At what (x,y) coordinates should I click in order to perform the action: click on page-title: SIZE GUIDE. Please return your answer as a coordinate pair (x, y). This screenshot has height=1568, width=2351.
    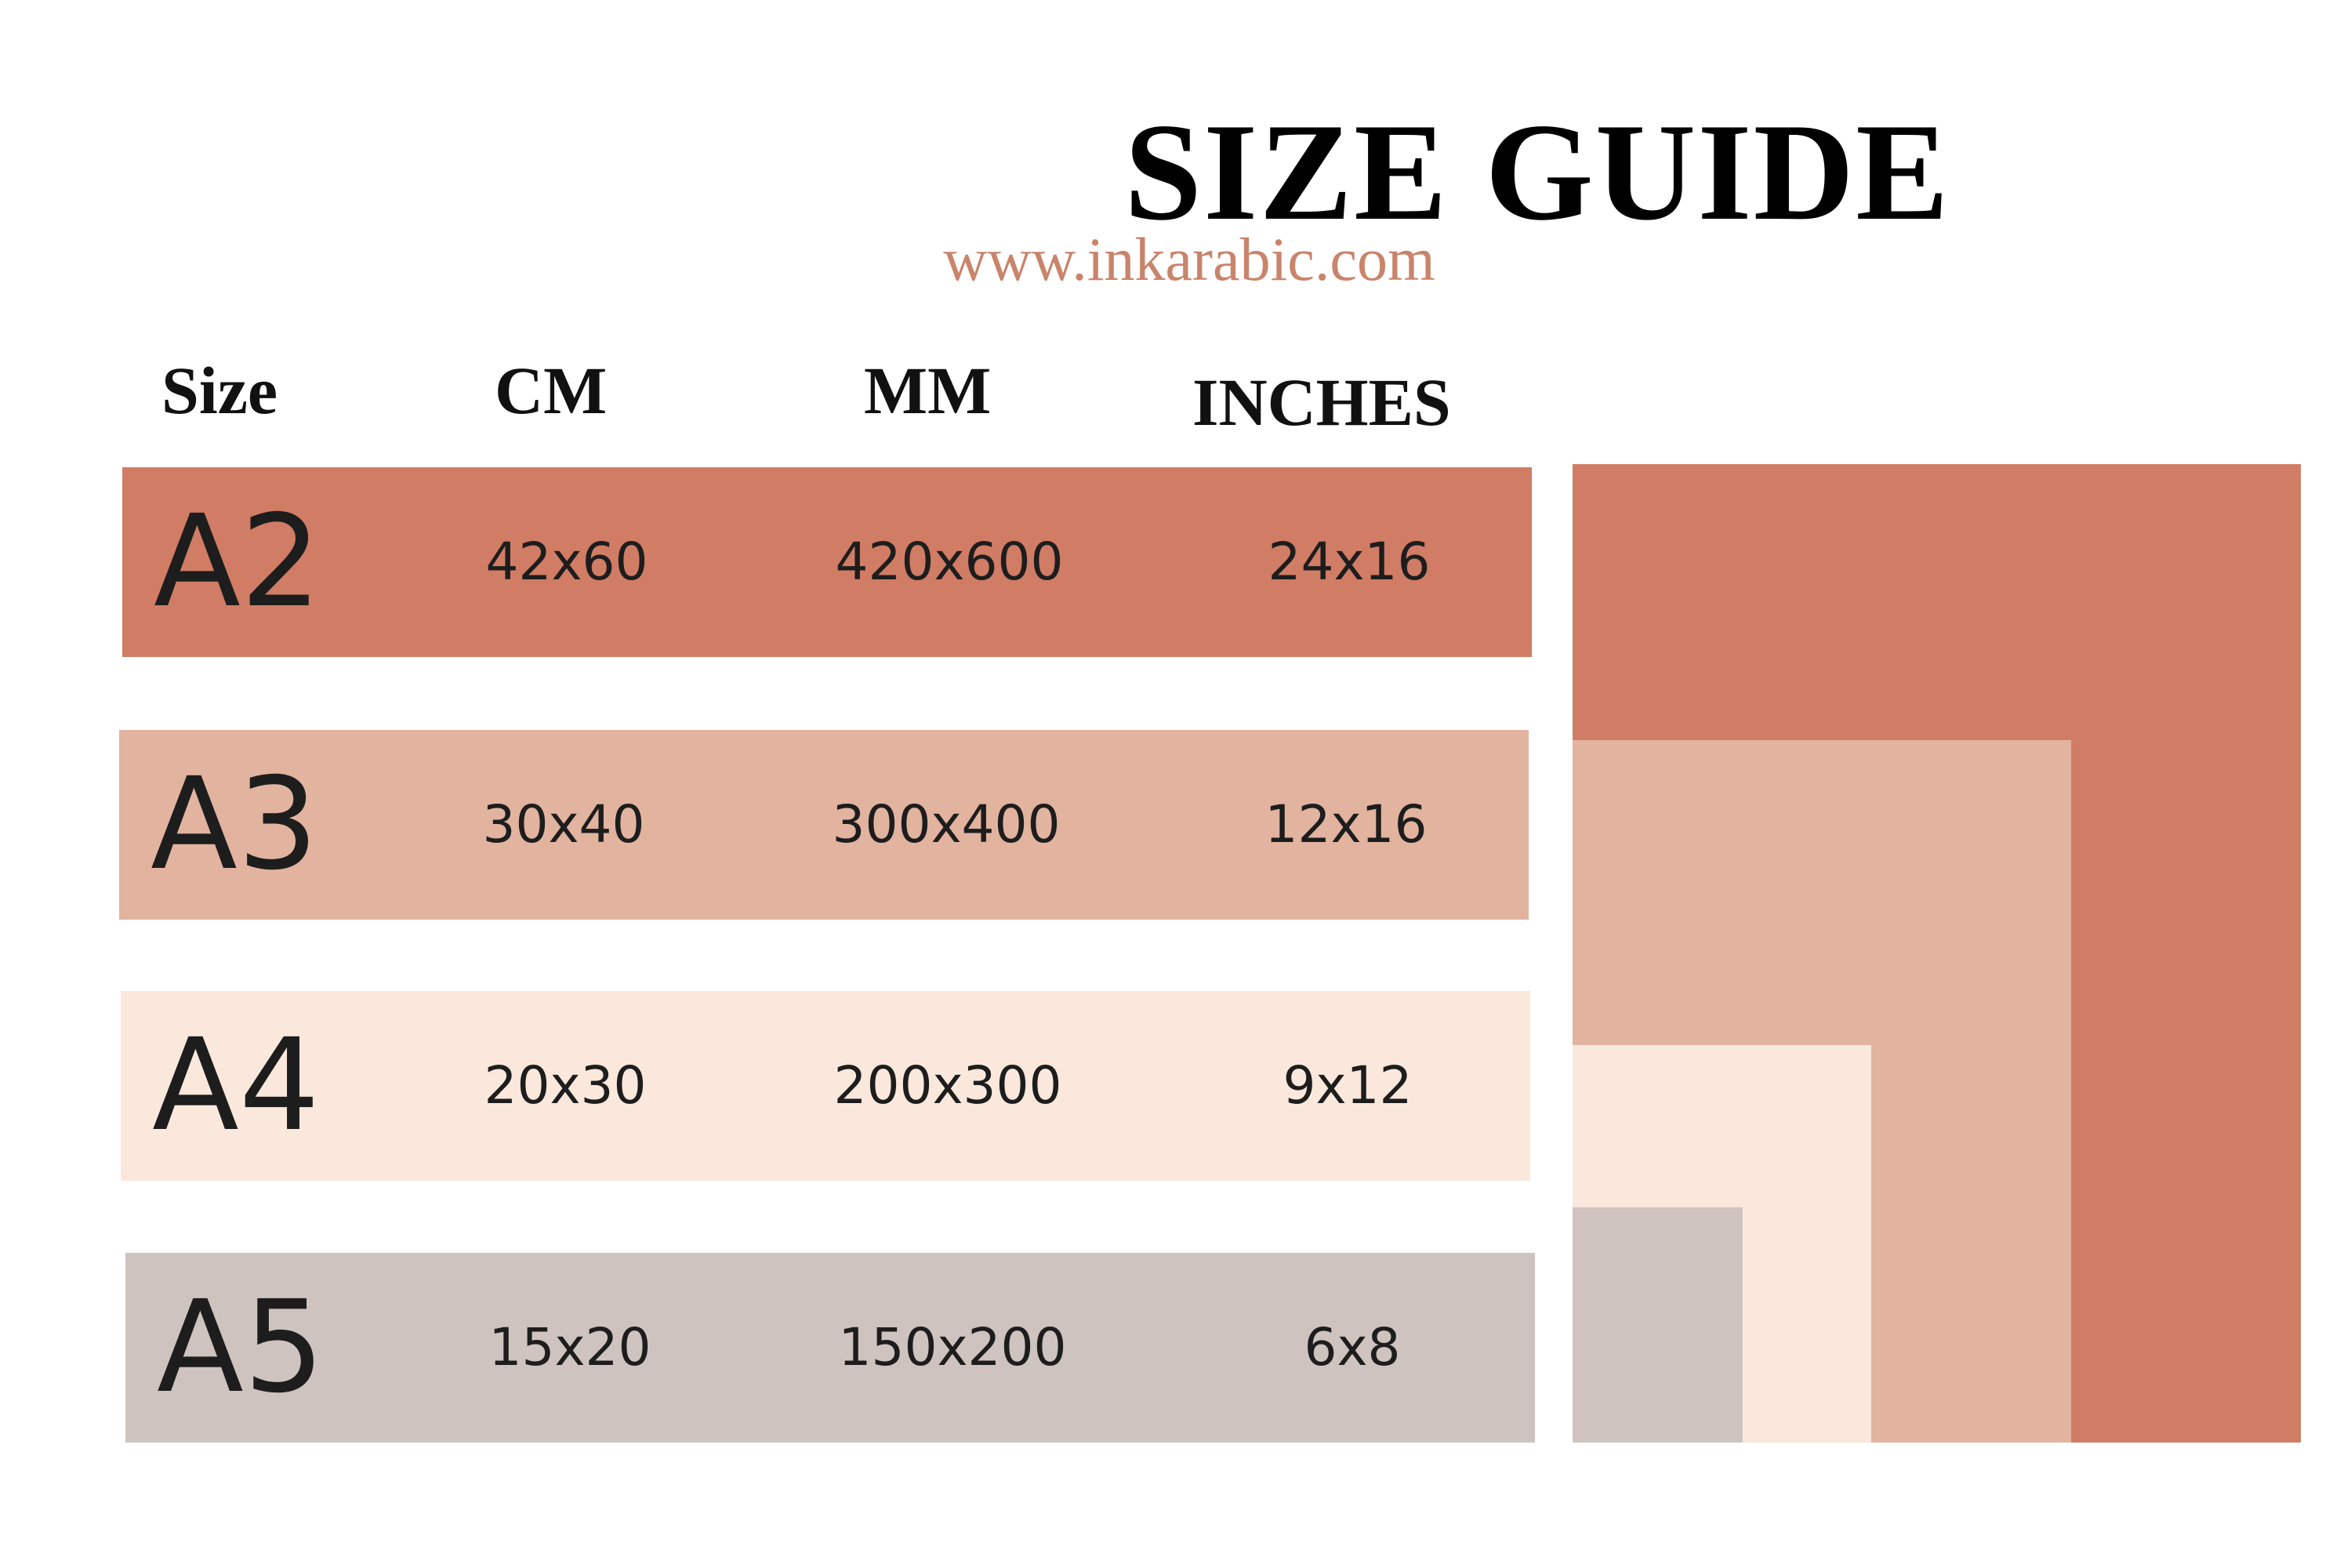
    Looking at the image, I should click on (1537, 171).